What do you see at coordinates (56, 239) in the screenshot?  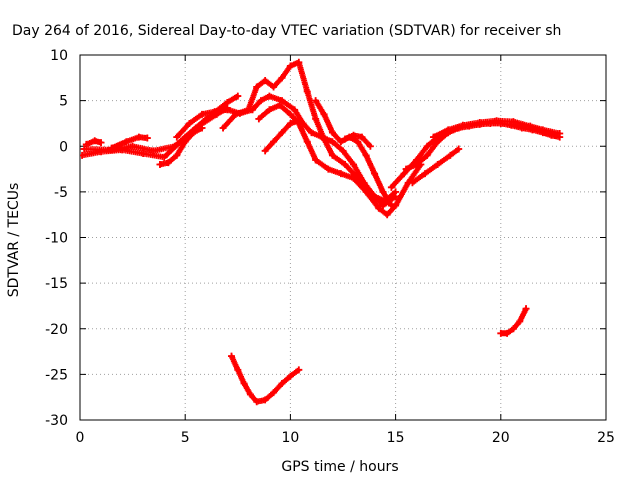 I see `y-tick-label: -10` at bounding box center [56, 239].